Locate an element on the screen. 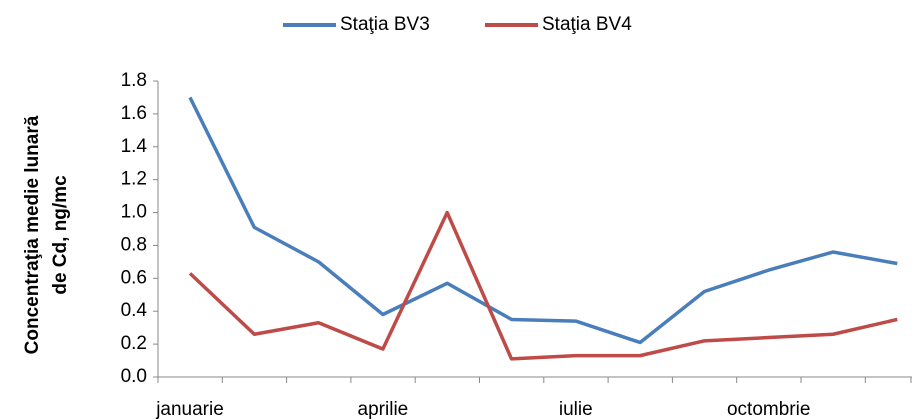 The width and height of the screenshot is (917, 419). y-tick-label: 1.2 is located at coordinates (134, 179).